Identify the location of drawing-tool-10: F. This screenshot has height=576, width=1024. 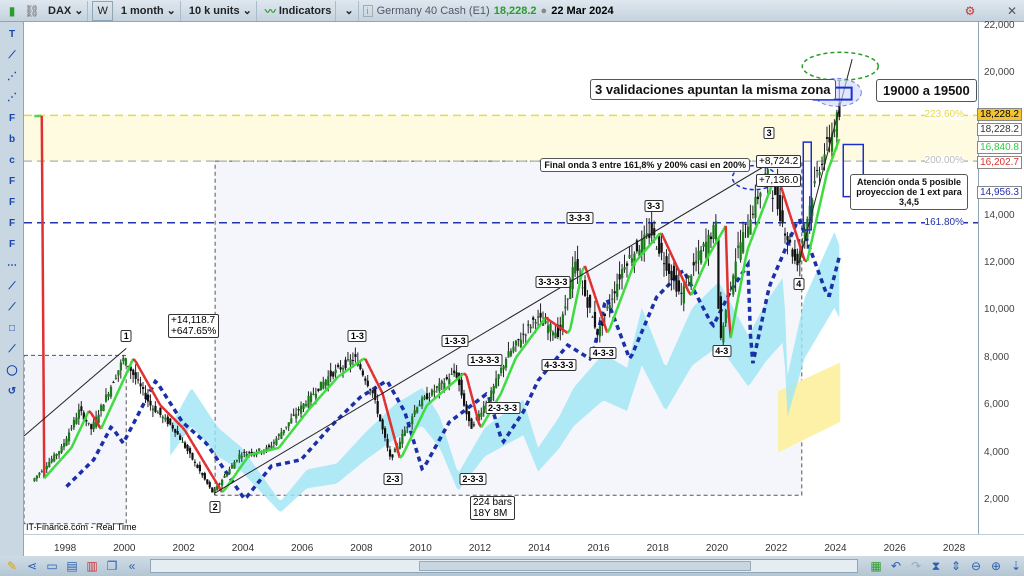
(12, 244).